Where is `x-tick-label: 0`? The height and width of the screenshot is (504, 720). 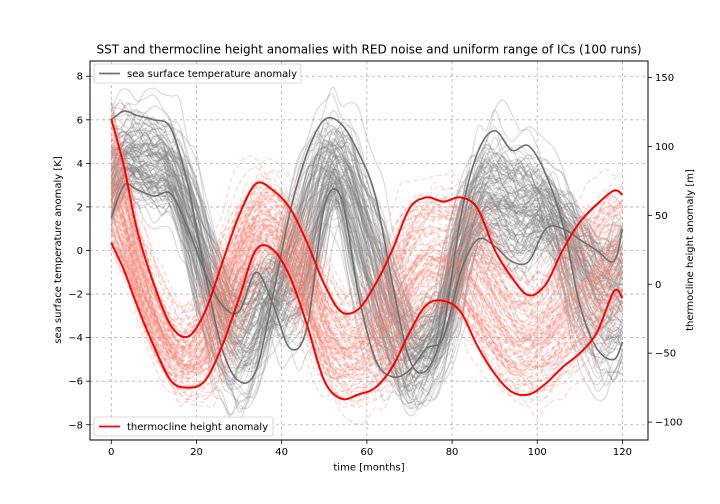 x-tick-label: 0 is located at coordinates (111, 452).